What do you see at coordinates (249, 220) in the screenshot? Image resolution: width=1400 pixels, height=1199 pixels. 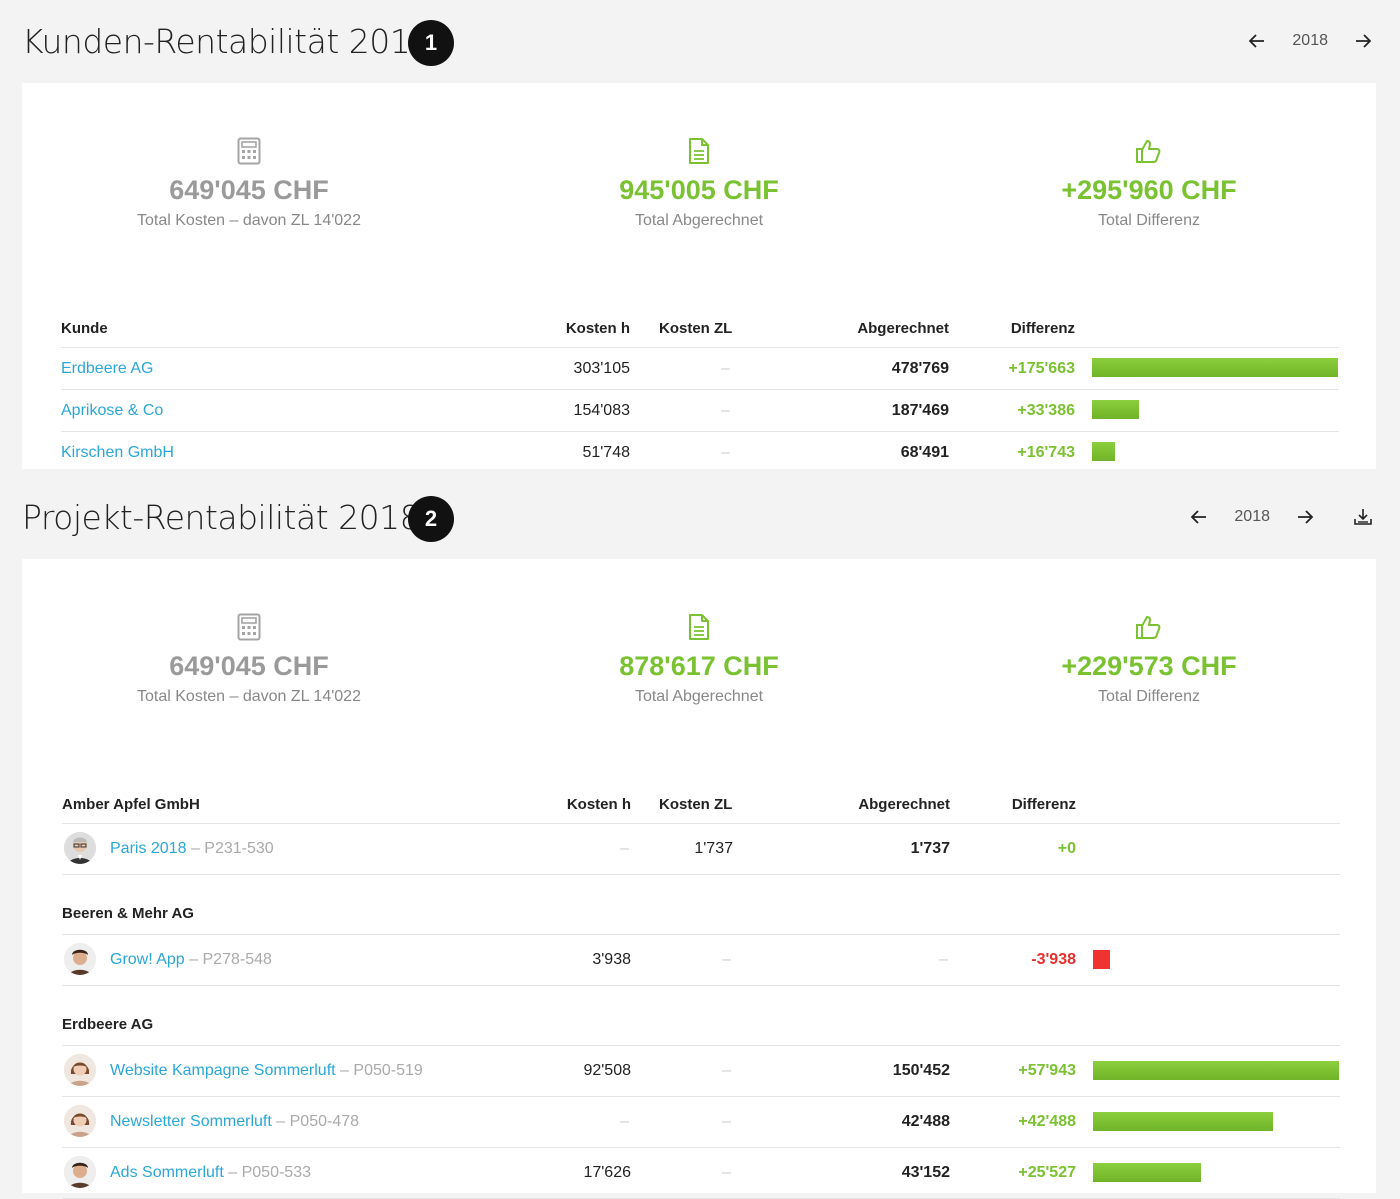 I see `kpi-label: Total Kosten – davon ZL 14'022` at bounding box center [249, 220].